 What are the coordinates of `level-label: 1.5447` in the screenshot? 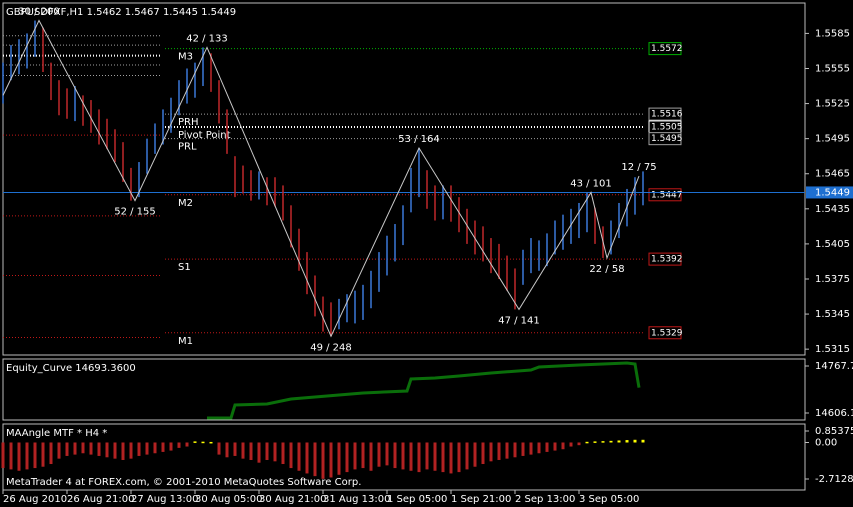 It's located at (667, 195).